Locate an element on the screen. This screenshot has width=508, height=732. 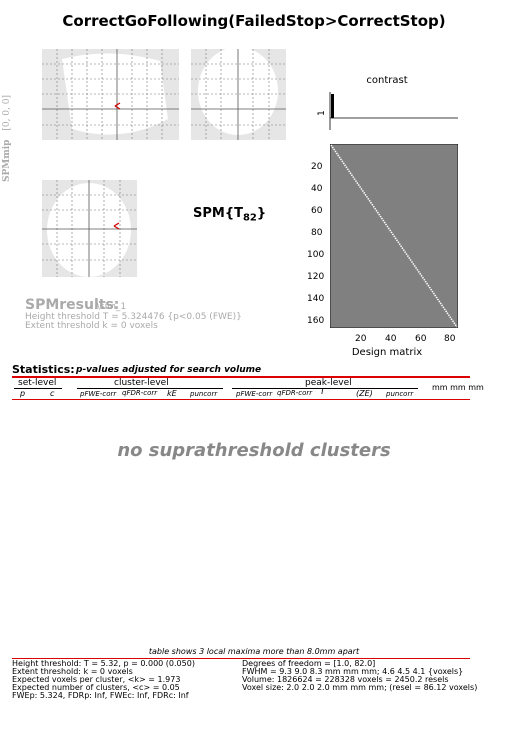
xtick-80: 80 is located at coordinates (450, 339).